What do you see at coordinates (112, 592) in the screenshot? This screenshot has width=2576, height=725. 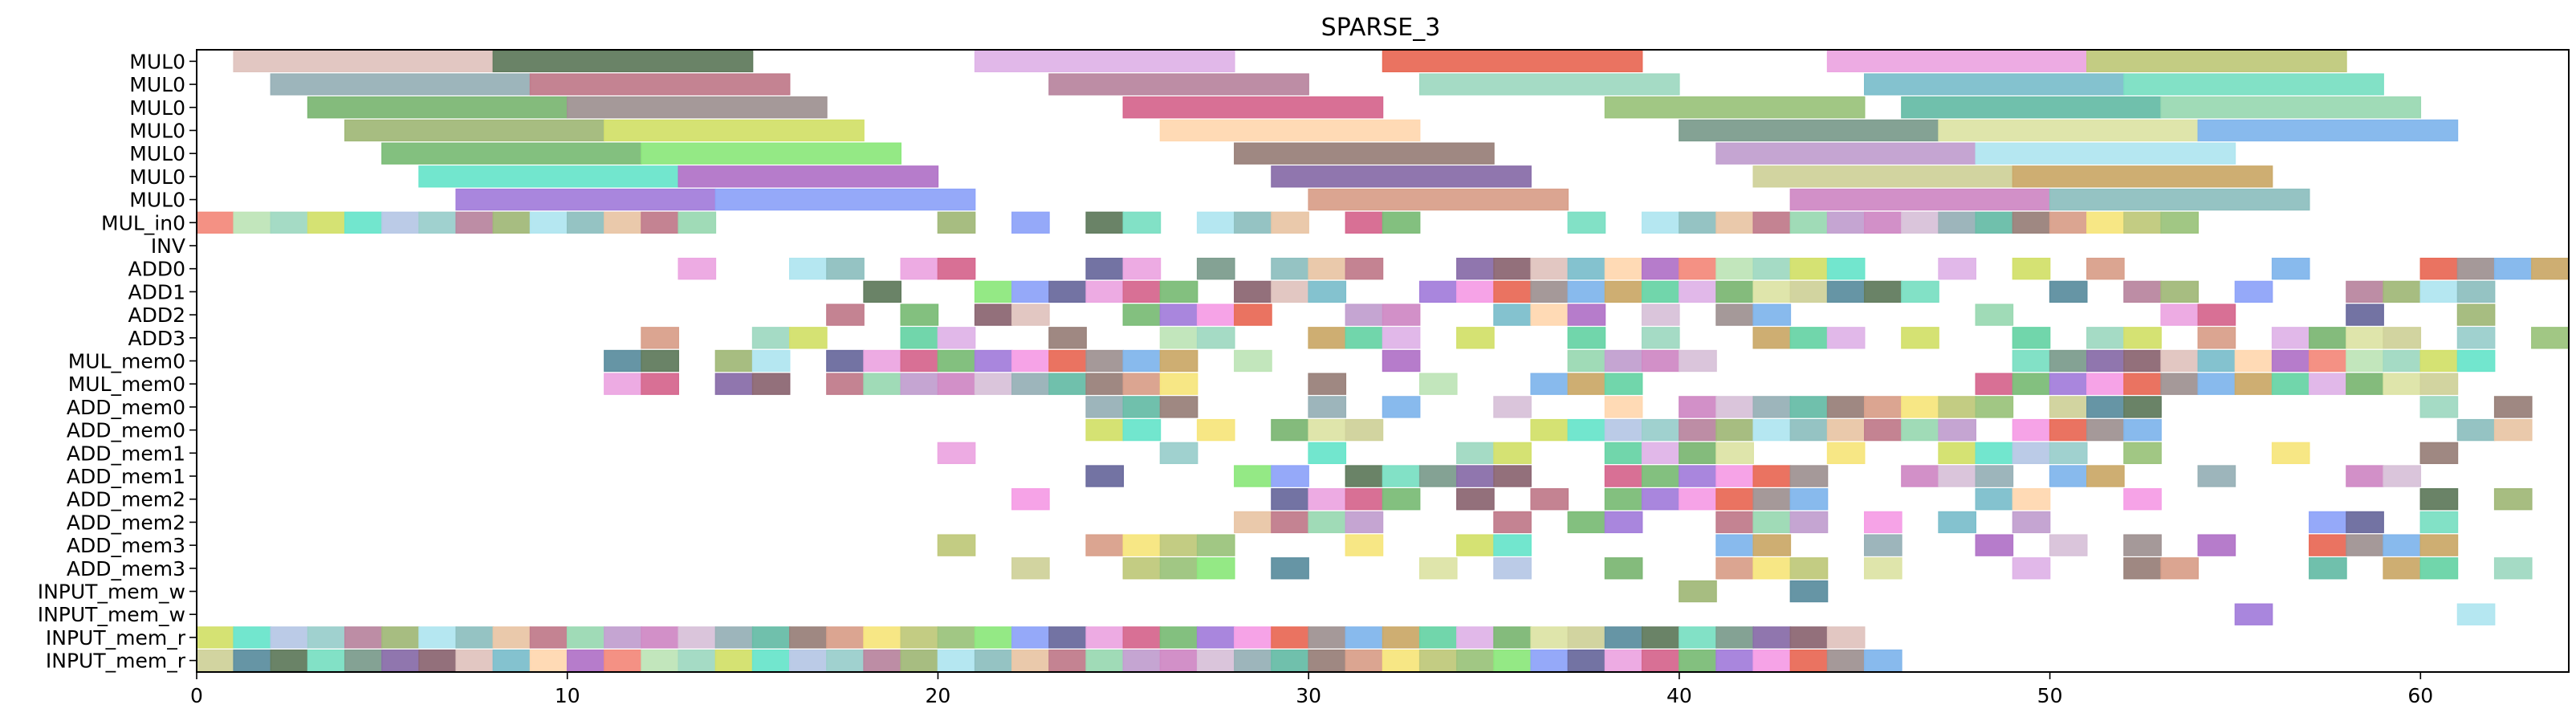 I see `y-tick-label: INPUT_mem_w` at bounding box center [112, 592].